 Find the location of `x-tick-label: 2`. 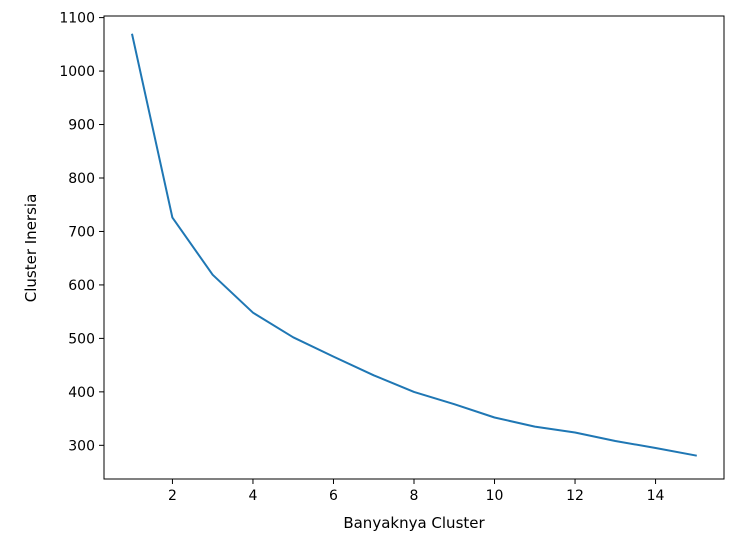

x-tick-label: 2 is located at coordinates (172, 496).